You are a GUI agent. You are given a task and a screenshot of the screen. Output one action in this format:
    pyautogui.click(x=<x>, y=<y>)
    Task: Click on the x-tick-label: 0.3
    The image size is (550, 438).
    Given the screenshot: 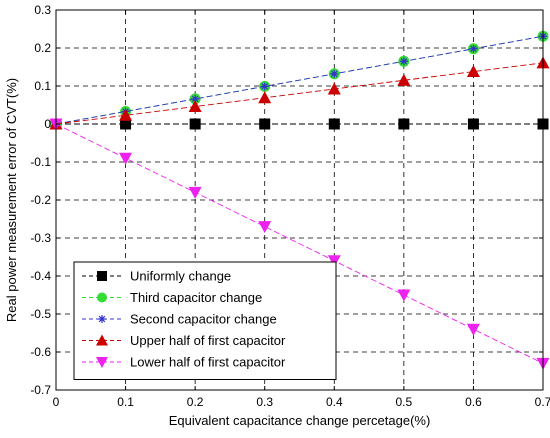 What is the action you would take?
    pyautogui.click(x=264, y=402)
    